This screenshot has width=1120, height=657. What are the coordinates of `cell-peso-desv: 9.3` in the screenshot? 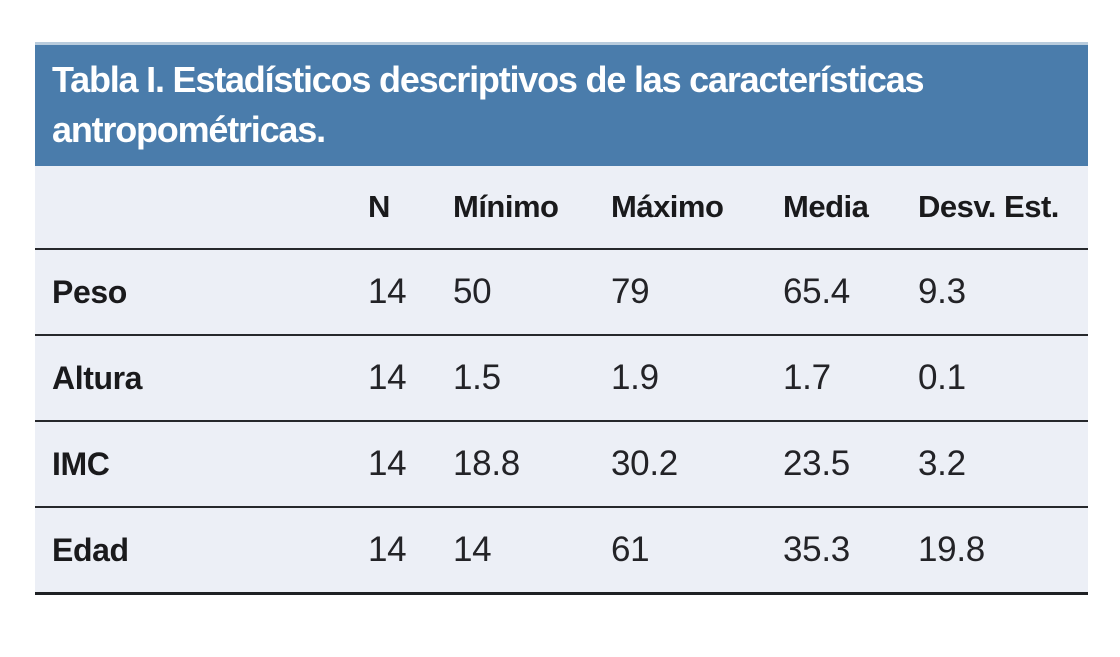 It's located at (942, 291).